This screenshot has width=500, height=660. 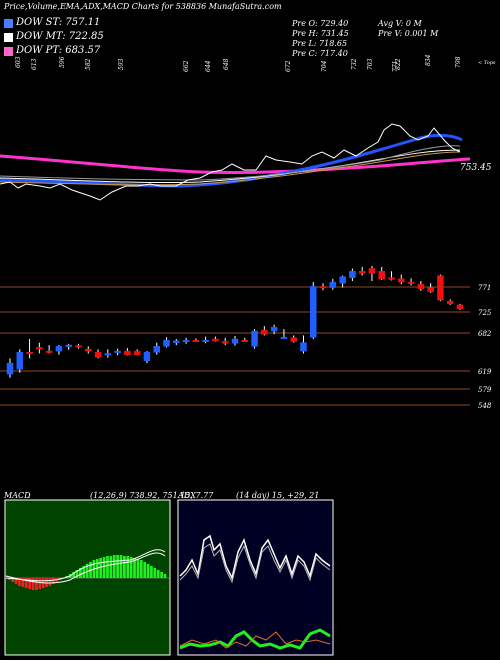 I want to click on ema-top-tick-label: 672, so click(x=288, y=66).